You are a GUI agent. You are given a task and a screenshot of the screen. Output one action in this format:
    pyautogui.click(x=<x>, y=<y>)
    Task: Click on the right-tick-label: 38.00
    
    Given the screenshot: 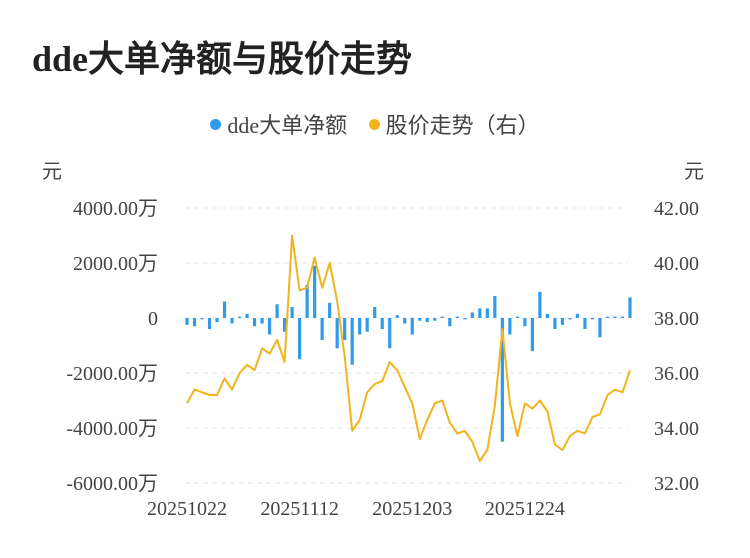 What is the action you would take?
    pyautogui.click(x=676, y=319)
    